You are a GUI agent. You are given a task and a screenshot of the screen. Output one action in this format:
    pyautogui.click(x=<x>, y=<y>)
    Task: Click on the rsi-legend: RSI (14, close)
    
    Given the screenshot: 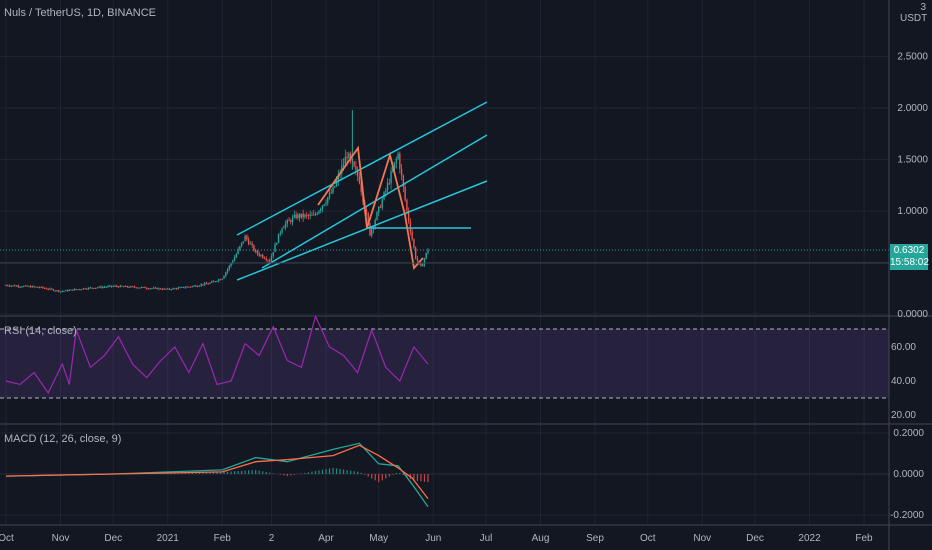 What is the action you would take?
    pyautogui.click(x=40, y=331)
    